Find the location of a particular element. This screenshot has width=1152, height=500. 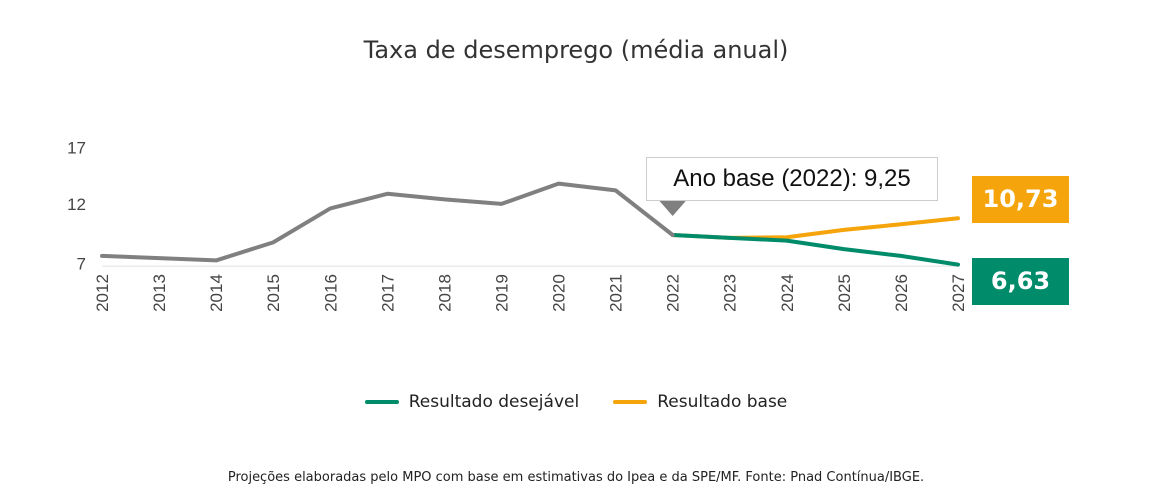

x-tick-label: 2027 is located at coordinates (958, 293).